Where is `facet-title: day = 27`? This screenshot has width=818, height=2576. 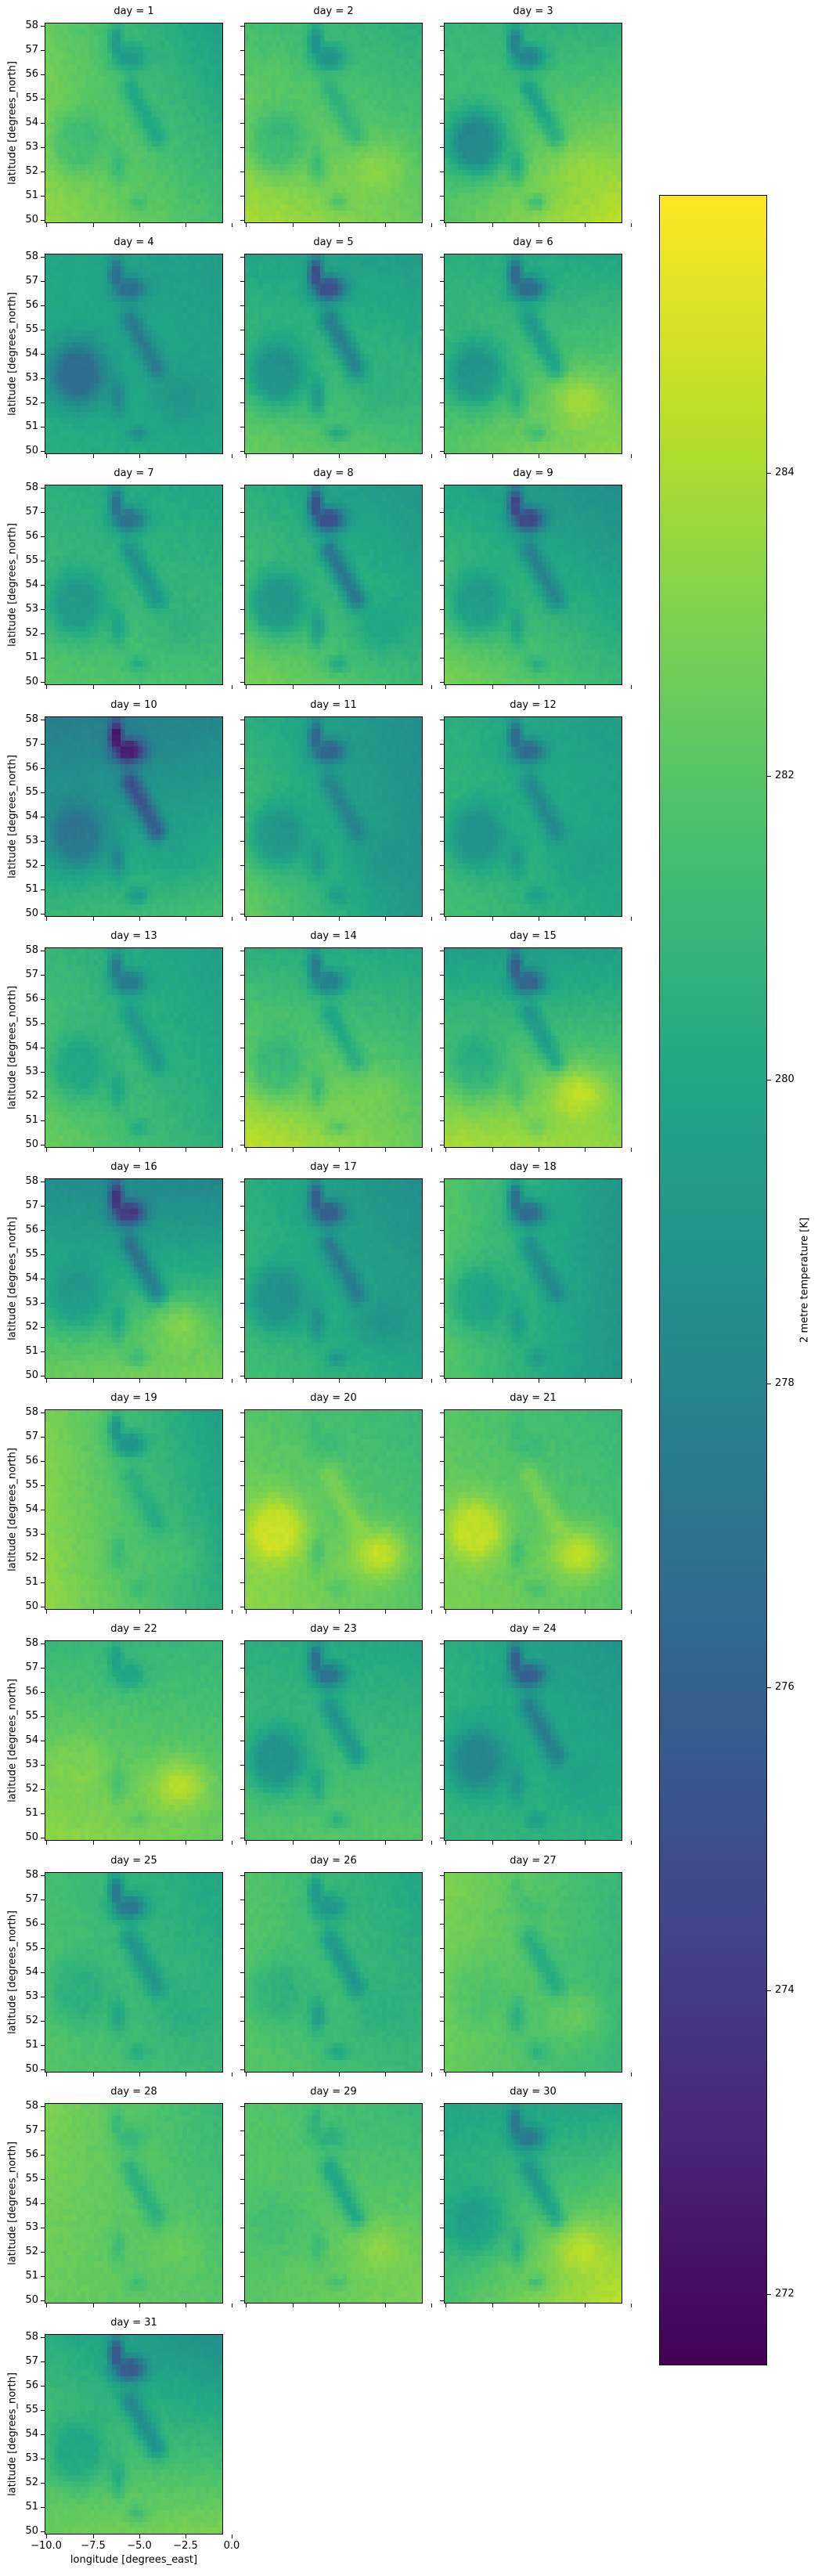
facet-title: day = 27 is located at coordinates (533, 1861).